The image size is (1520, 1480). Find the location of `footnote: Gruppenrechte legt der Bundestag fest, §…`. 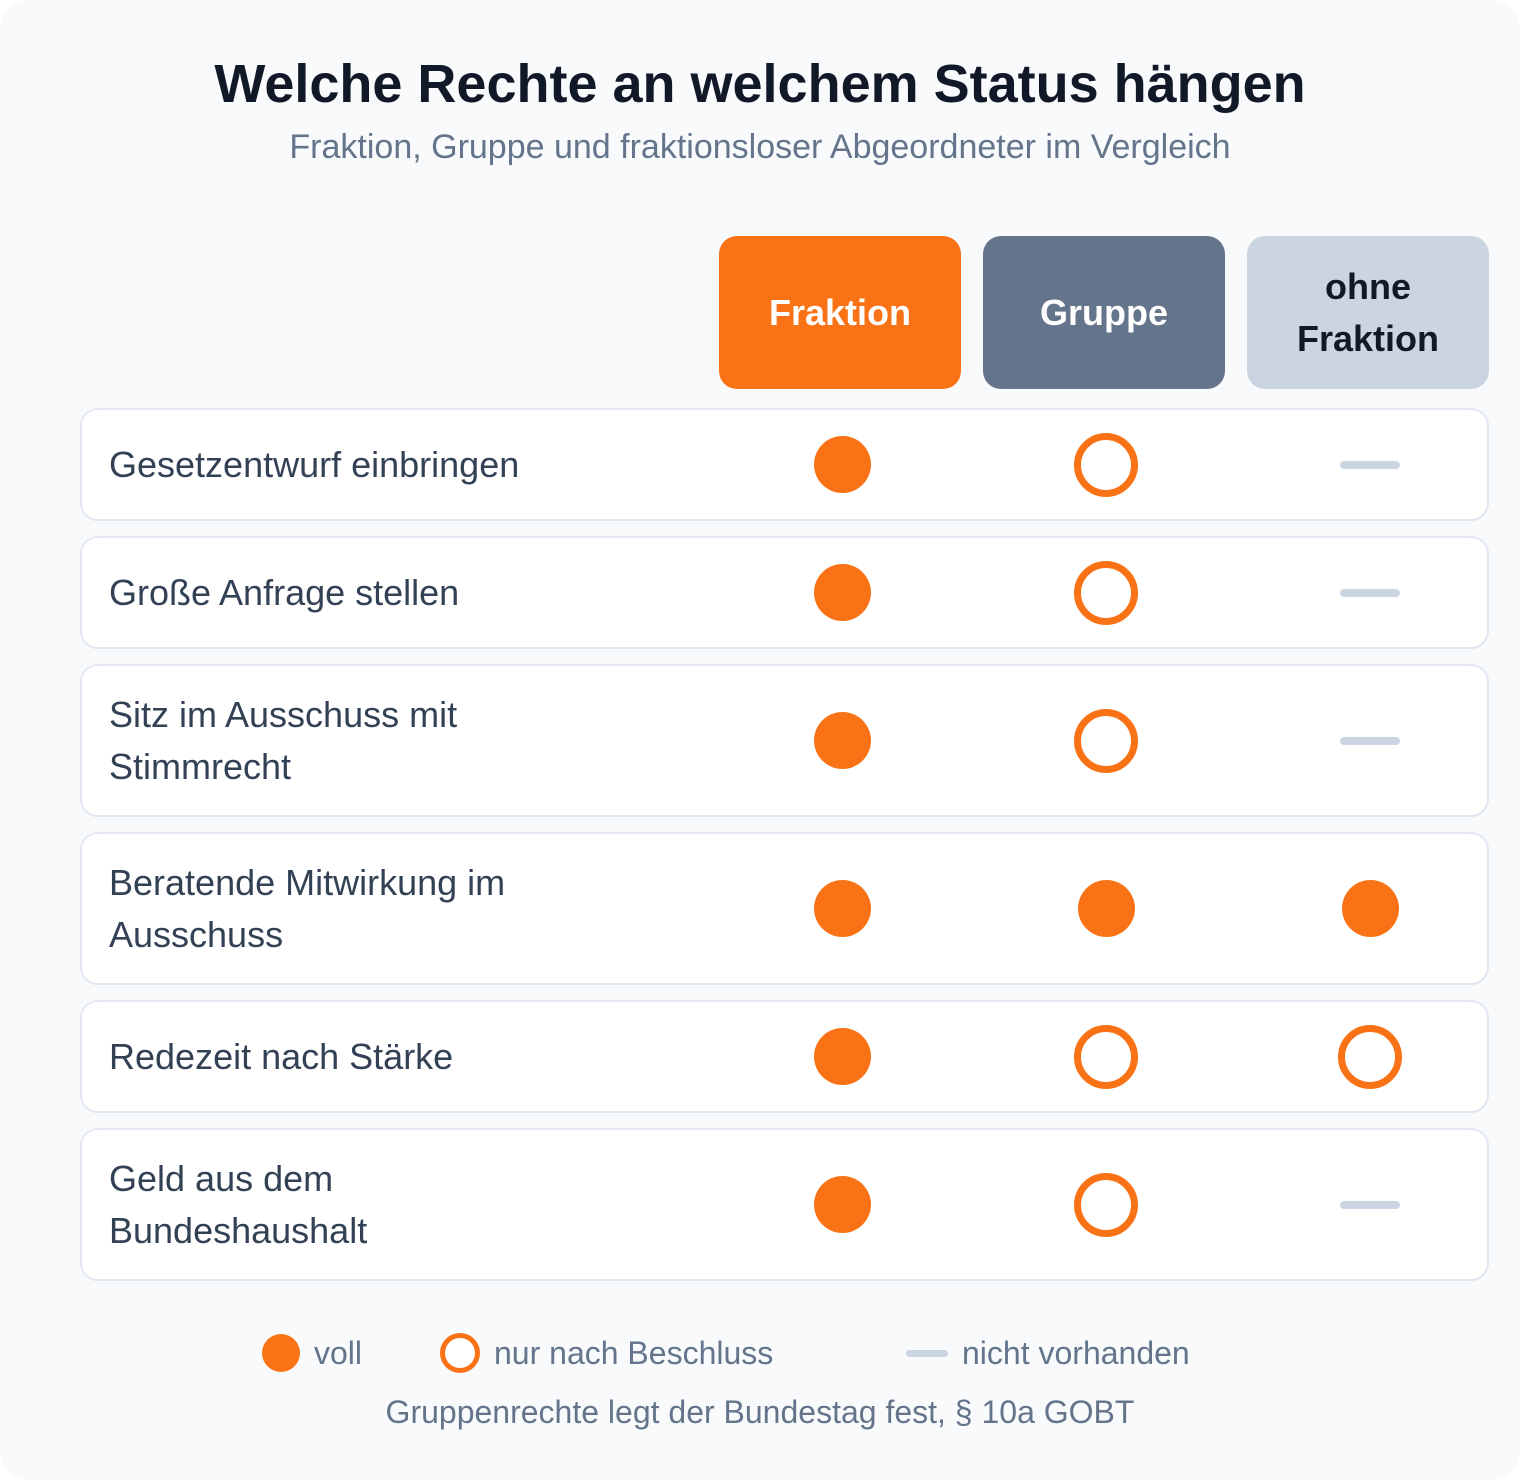

footnote: Gruppenrechte legt der Bundestag fest, §… is located at coordinates (760, 1412).